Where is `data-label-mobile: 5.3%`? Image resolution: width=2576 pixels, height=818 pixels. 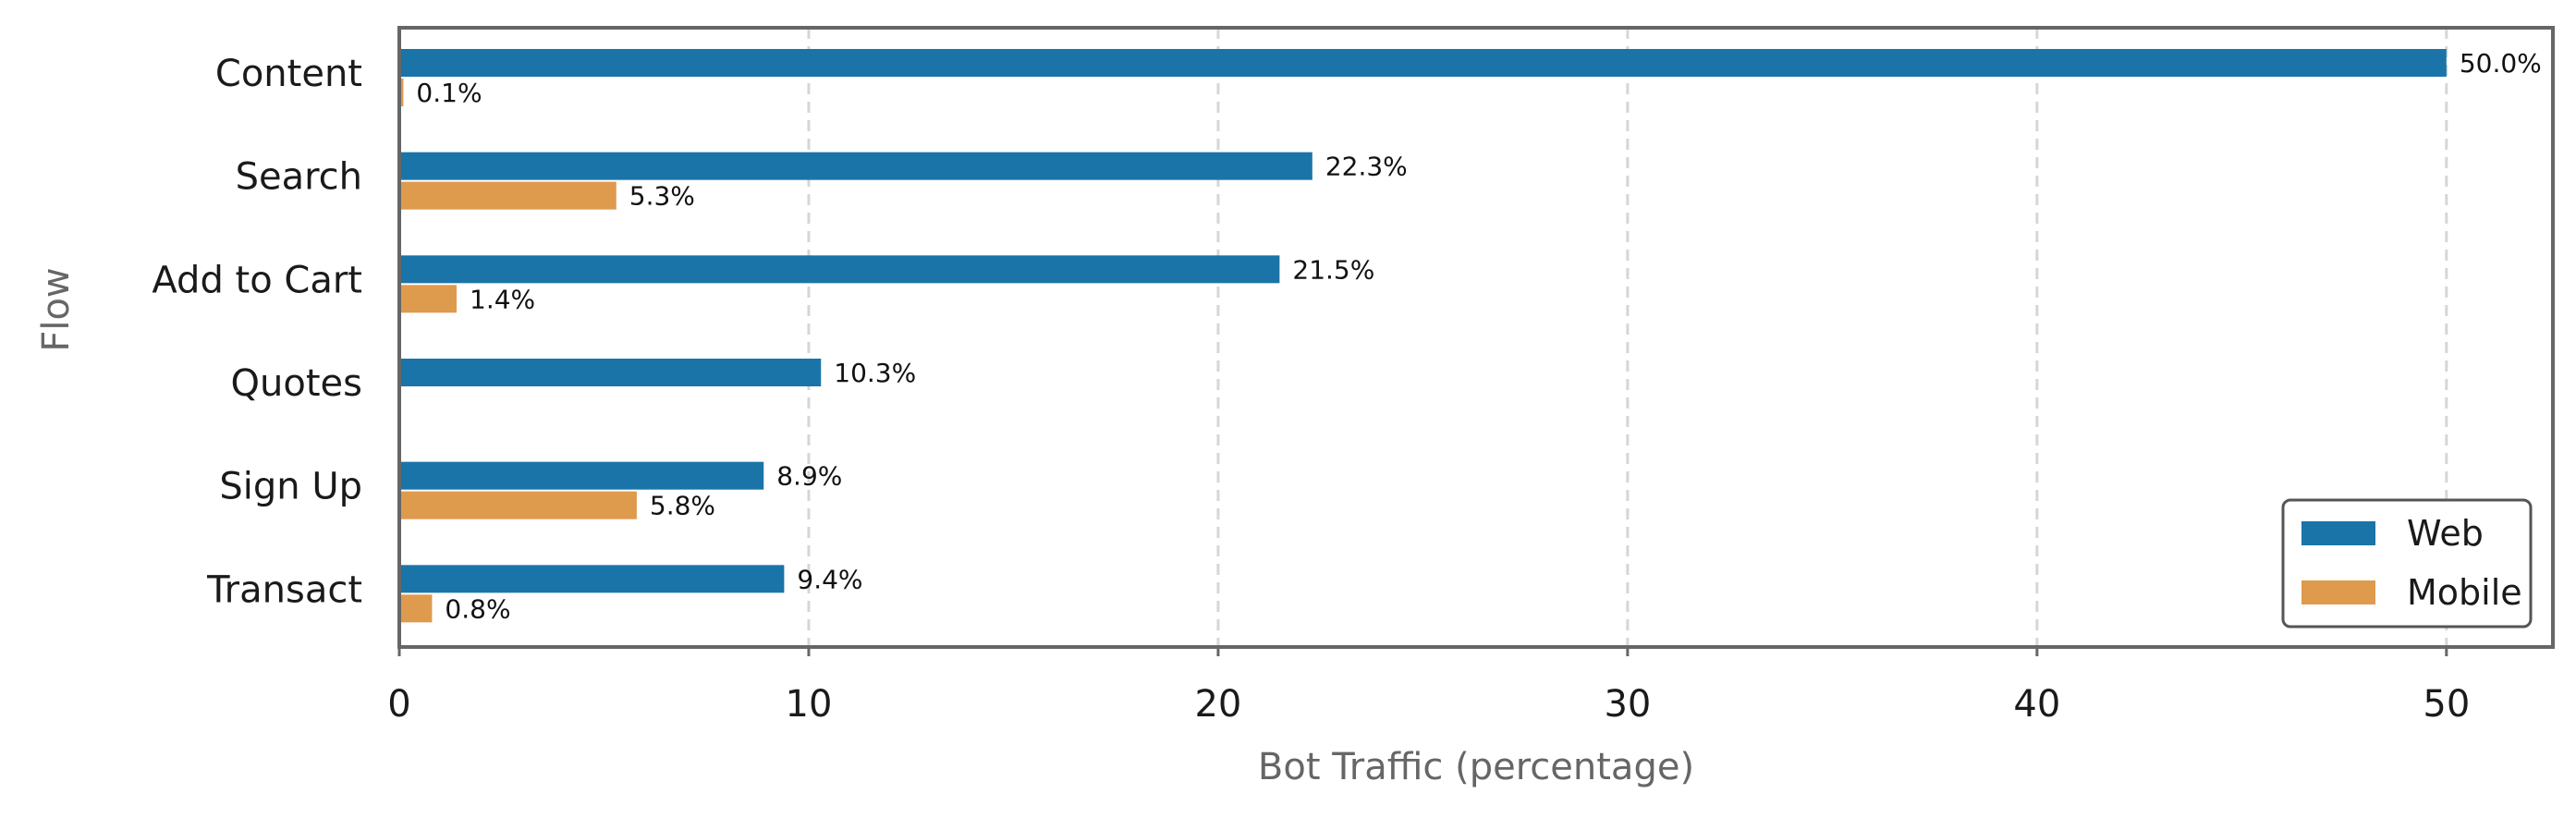
data-label-mobile: 5.3% is located at coordinates (662, 196).